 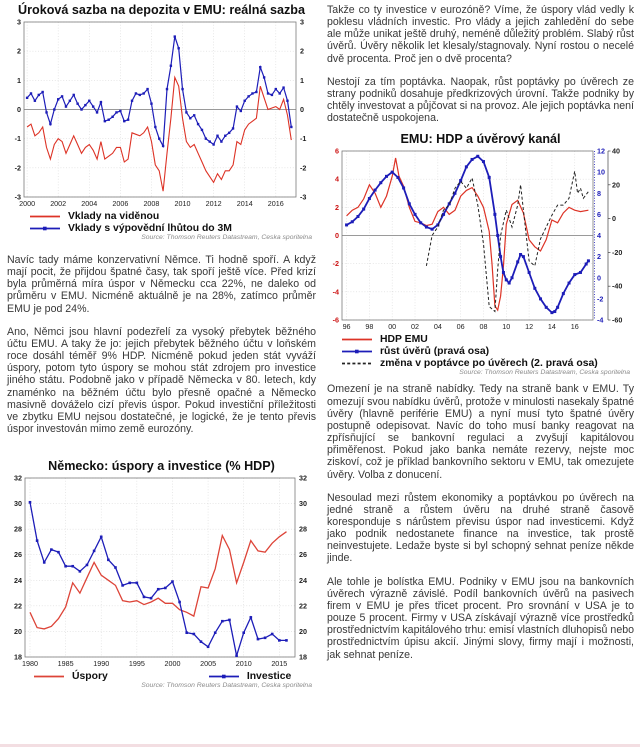 What do you see at coordinates (303, 580) in the screenshot?
I see `svg-text: 24` at bounding box center [303, 580].